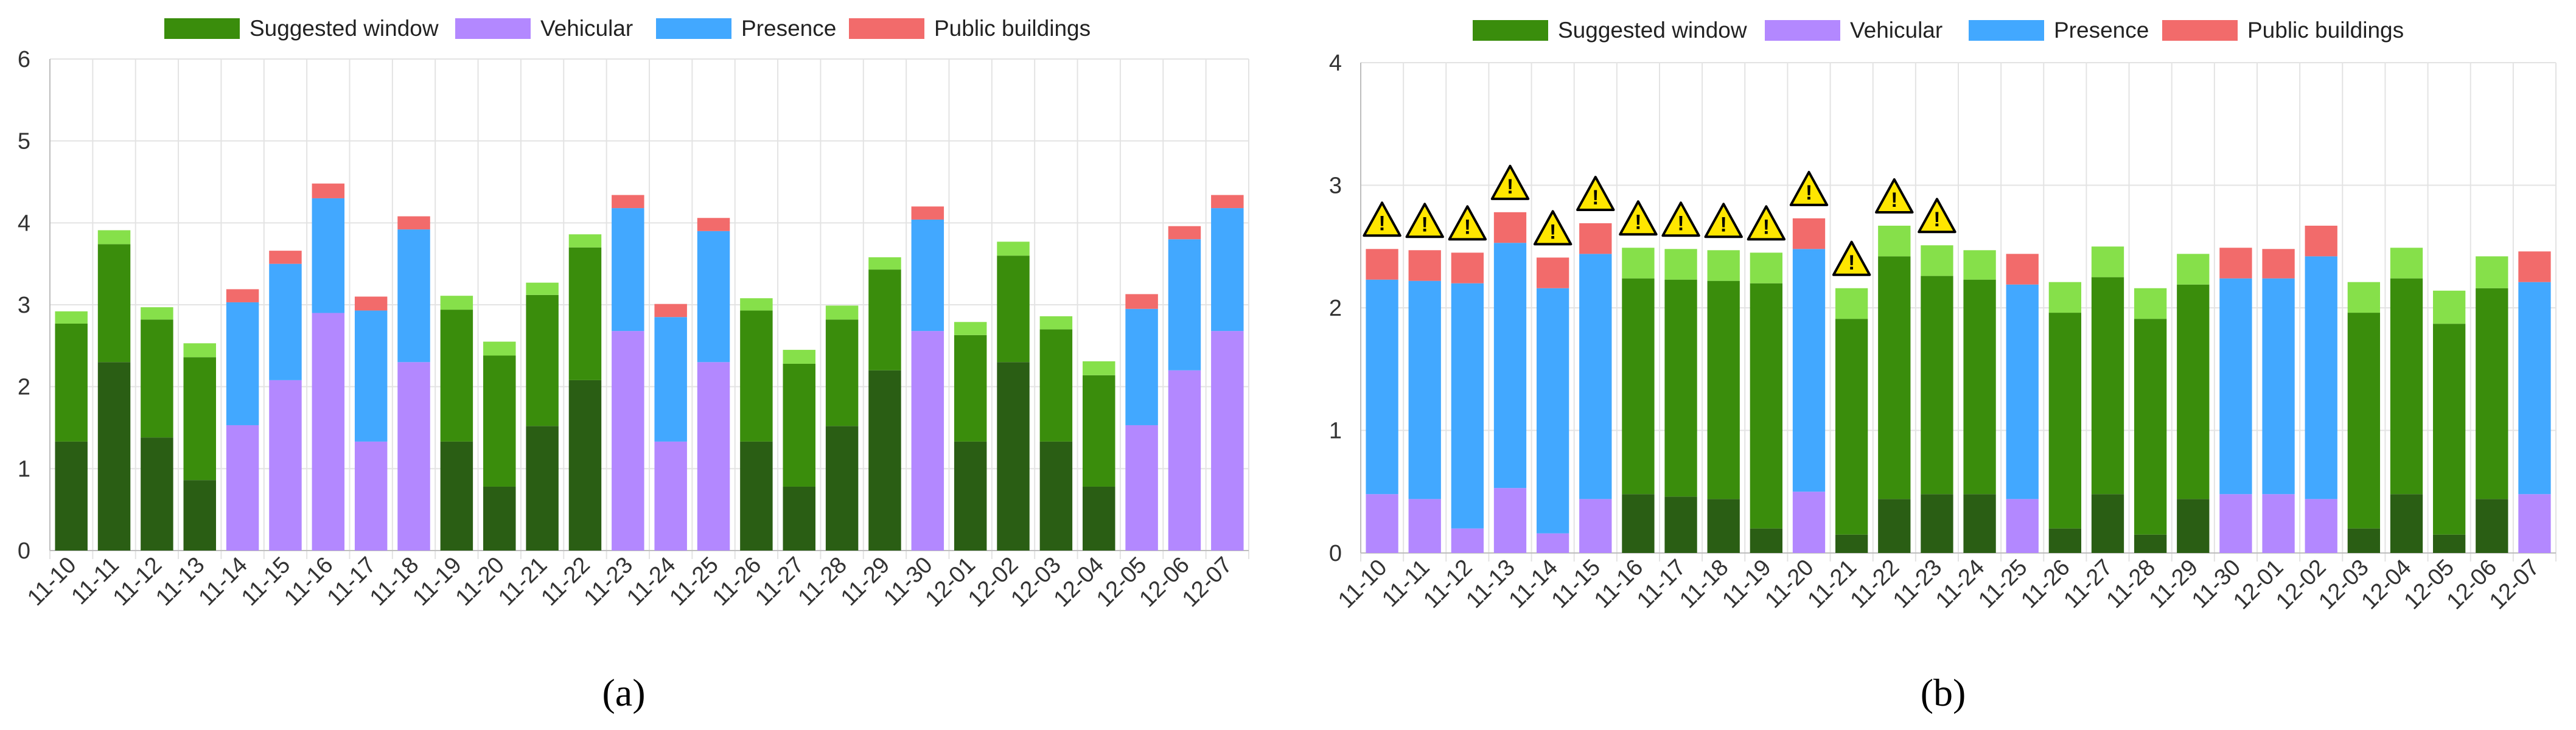  What do you see at coordinates (137, 581) in the screenshot?
I see `x-tick-label: 11-12` at bounding box center [137, 581].